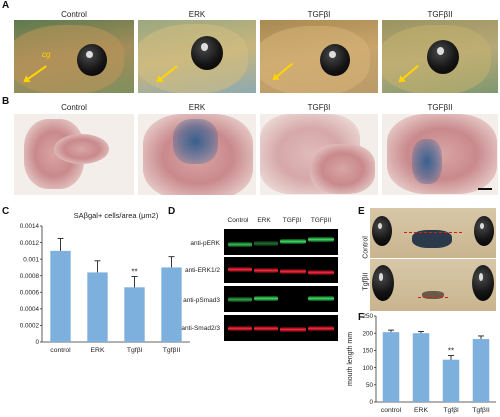 This screenshot has height=417, width=500. I want to click on blot-label-smad23: anti-Smad2/3, so click(200, 328).